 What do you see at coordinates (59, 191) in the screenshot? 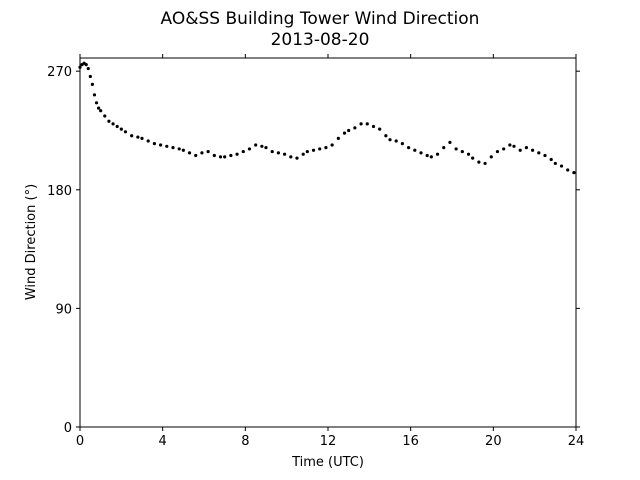
I see `y-tick-label: 180` at bounding box center [59, 191].